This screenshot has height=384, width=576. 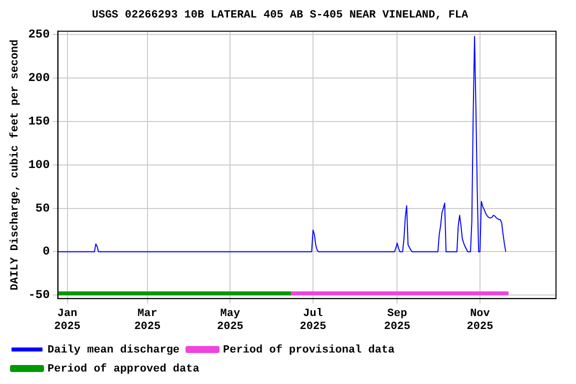 I want to click on y-tick-label: -50, so click(x=39, y=295).